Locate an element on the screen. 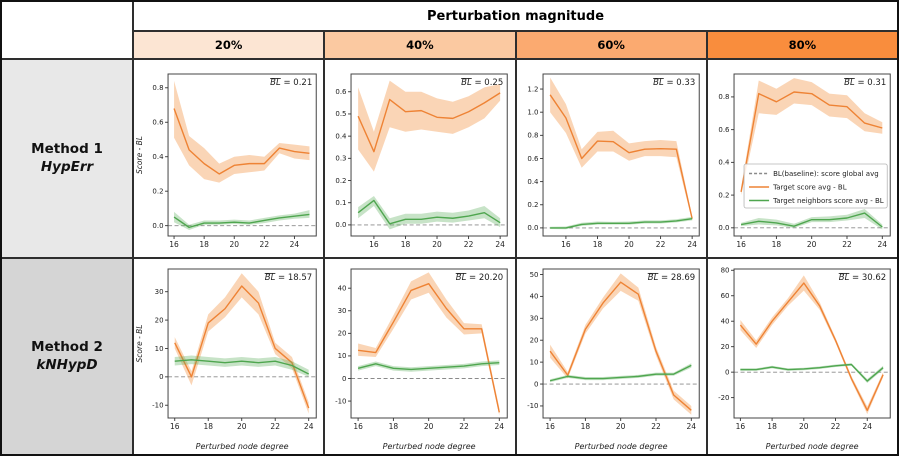 The height and width of the screenshot is (456, 899). y-tick-label: -20 is located at coordinates (723, 398).